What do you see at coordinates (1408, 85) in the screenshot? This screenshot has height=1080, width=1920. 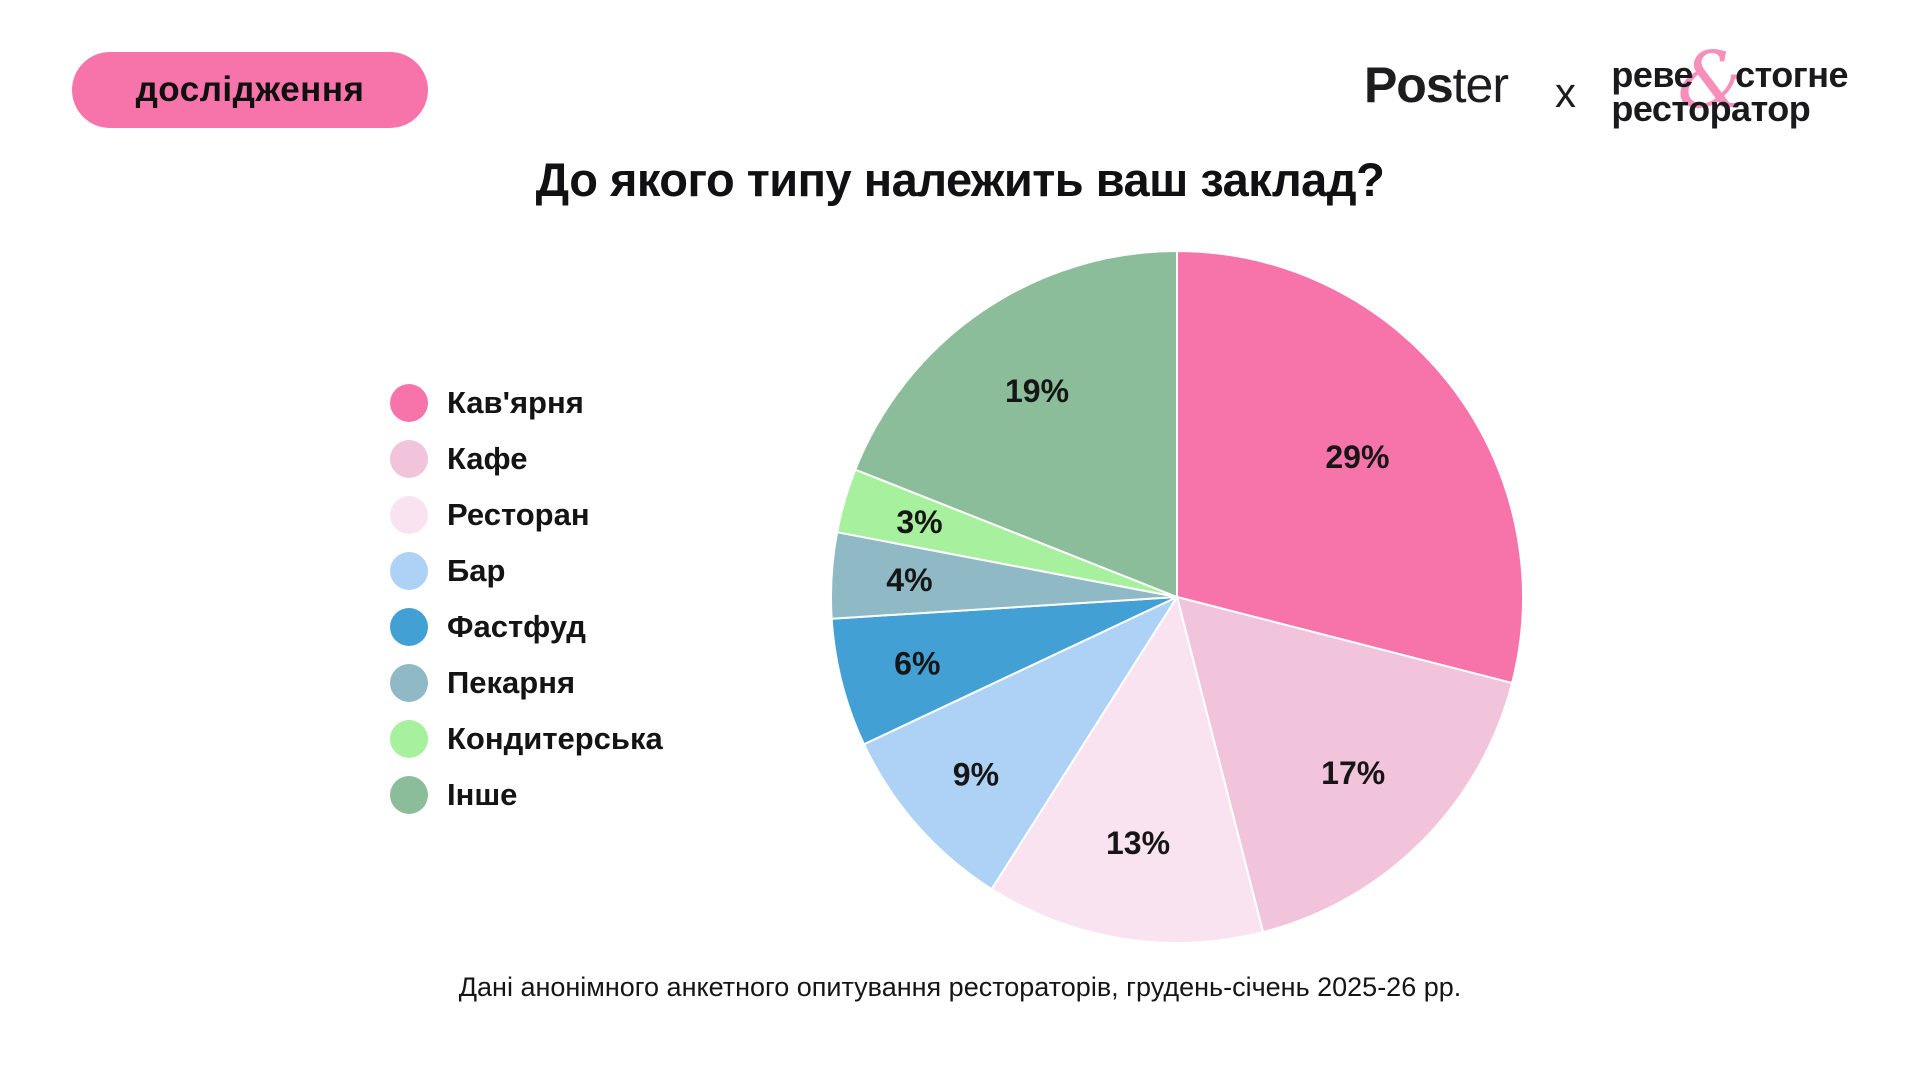 I see `poster-logo-bold-part: Pos` at bounding box center [1408, 85].